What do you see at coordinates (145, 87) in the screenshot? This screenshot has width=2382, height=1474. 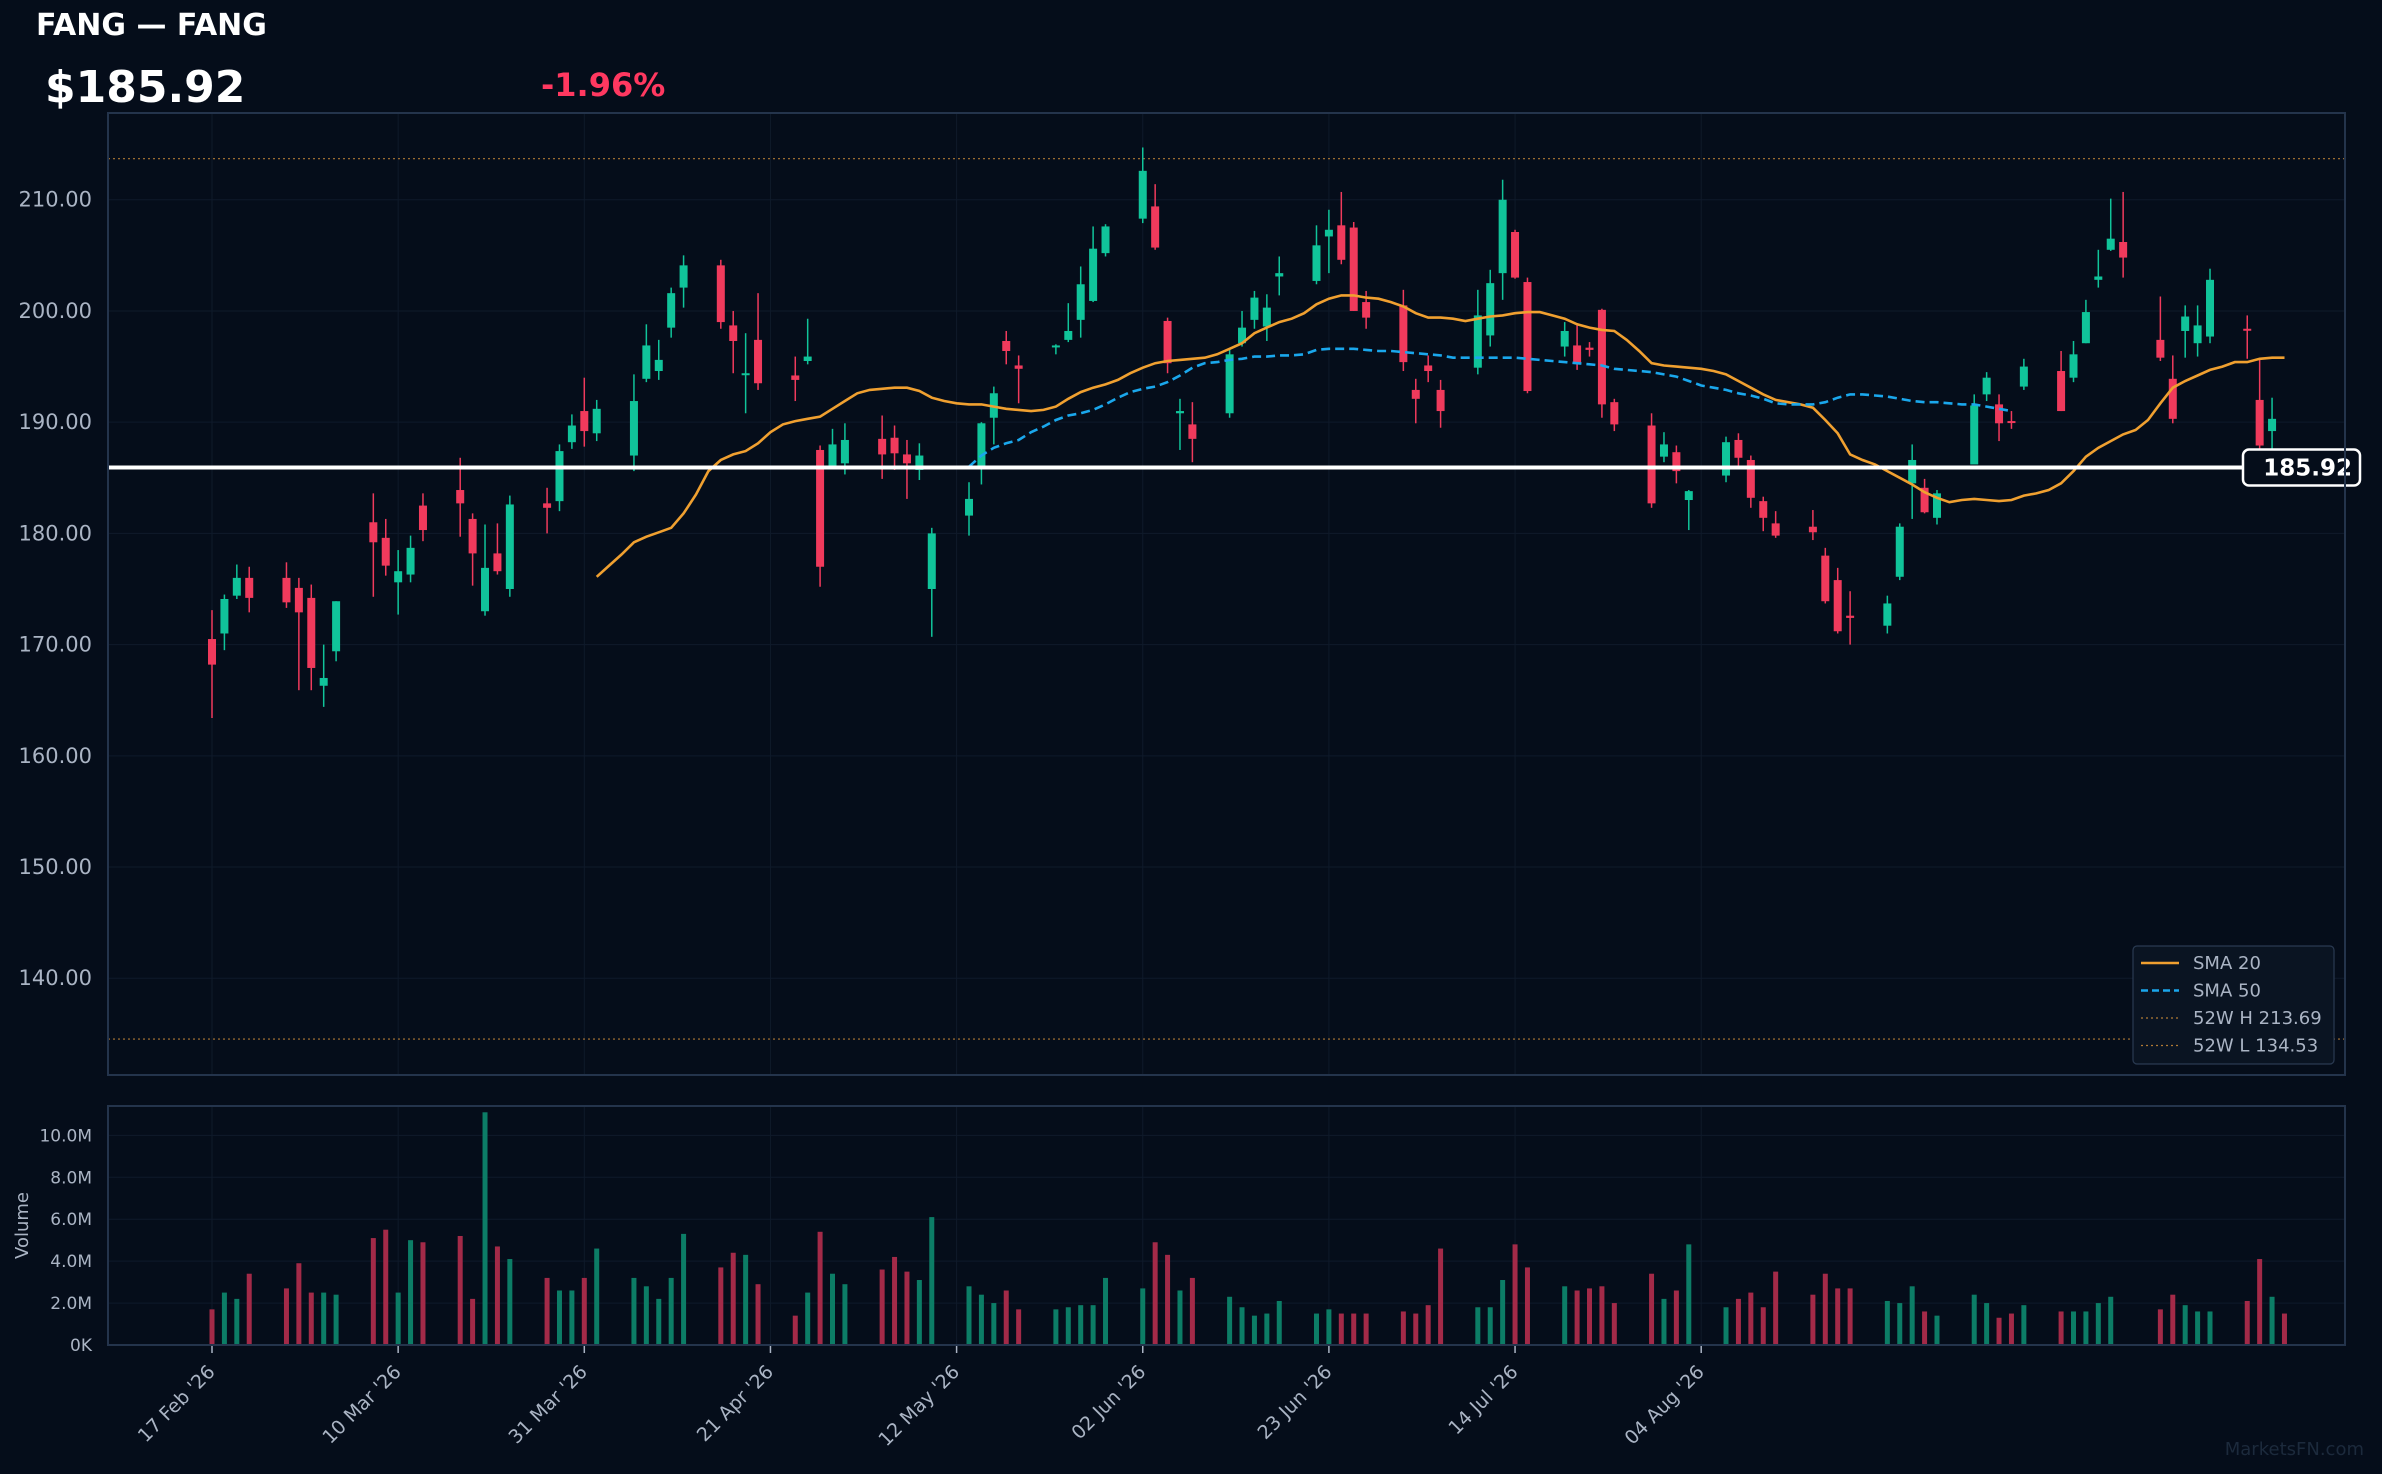 I see `current-price: $185.92` at bounding box center [145, 87].